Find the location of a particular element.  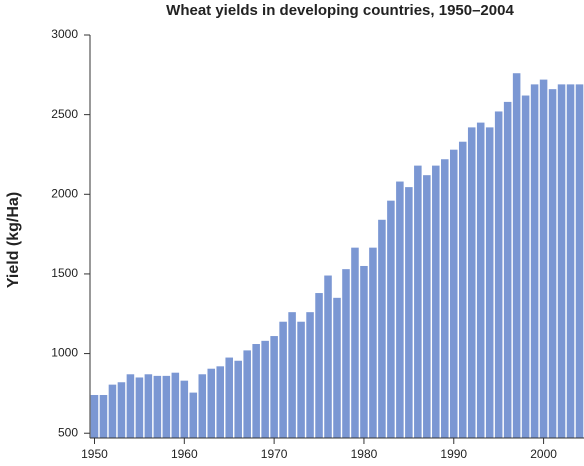

y-tick-label: 1000 is located at coordinates (64, 353).